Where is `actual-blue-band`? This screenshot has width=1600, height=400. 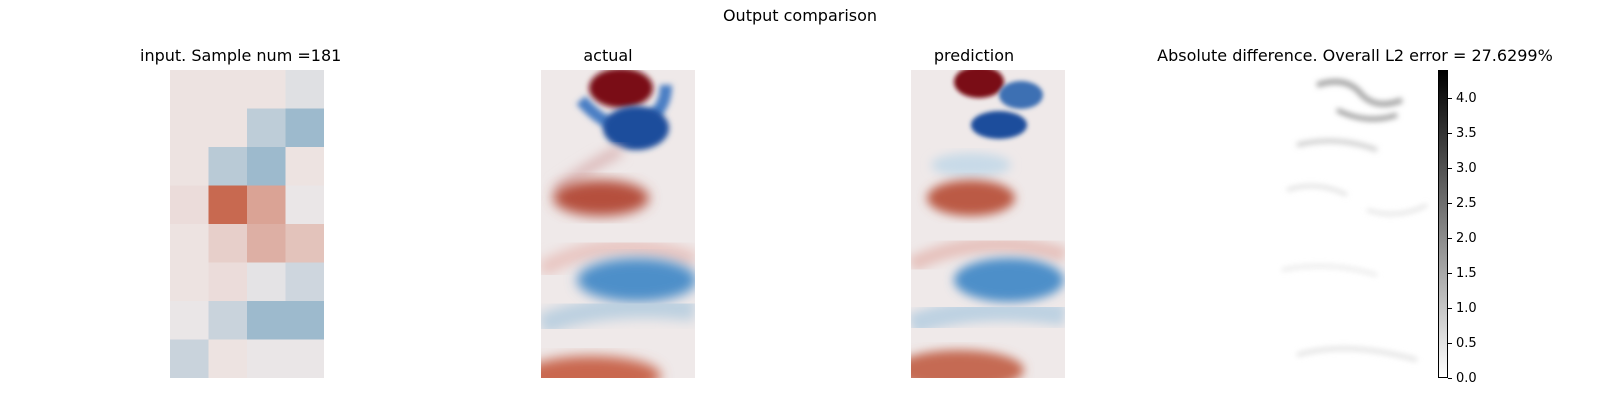 actual-blue-band is located at coordinates (618, 316).